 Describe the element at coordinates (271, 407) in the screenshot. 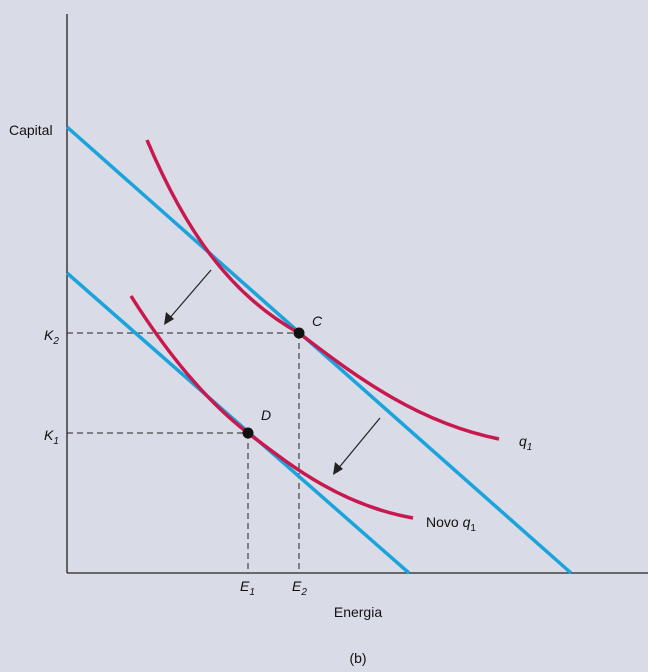

I see `isoquant-novo-q1` at that location.